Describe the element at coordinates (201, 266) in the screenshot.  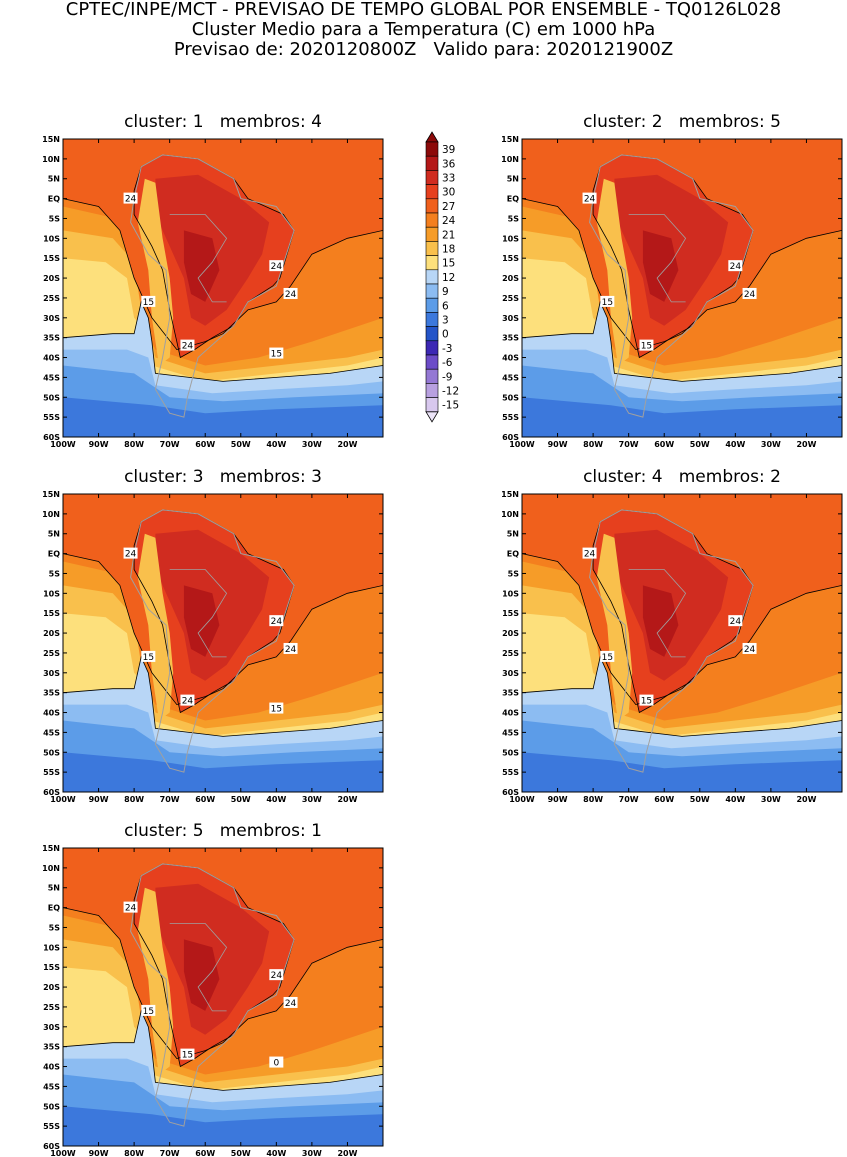
I see `continent-36-band` at that location.